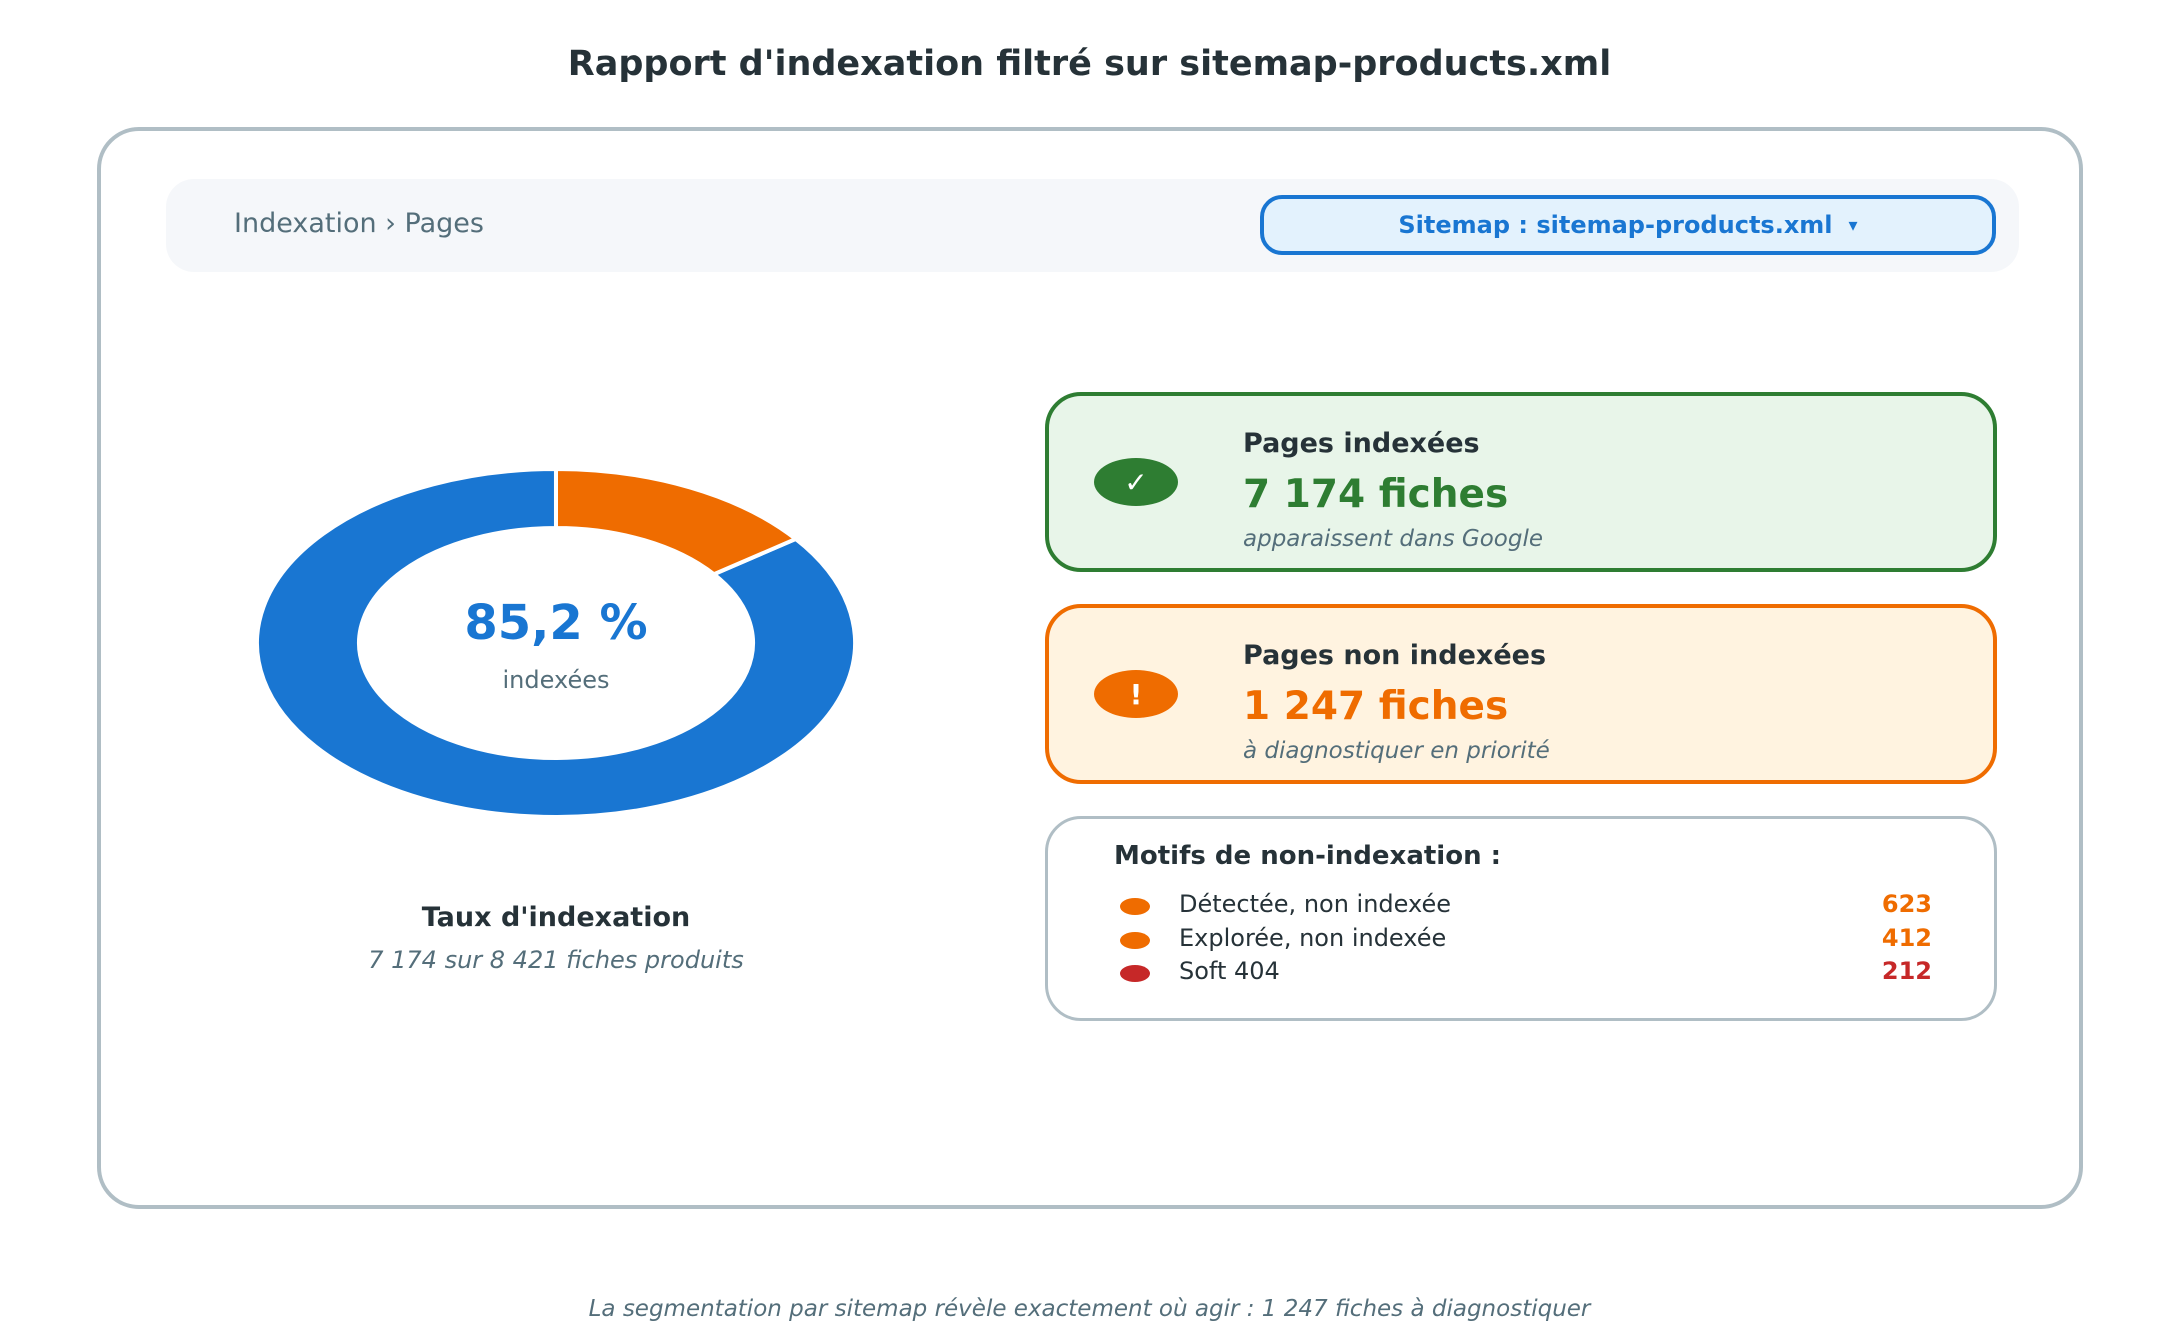 This screenshot has height=1341, width=2179. Describe the element at coordinates (1313, 938) in the screenshot. I see `reason-label: Explorée, non indexée` at that location.